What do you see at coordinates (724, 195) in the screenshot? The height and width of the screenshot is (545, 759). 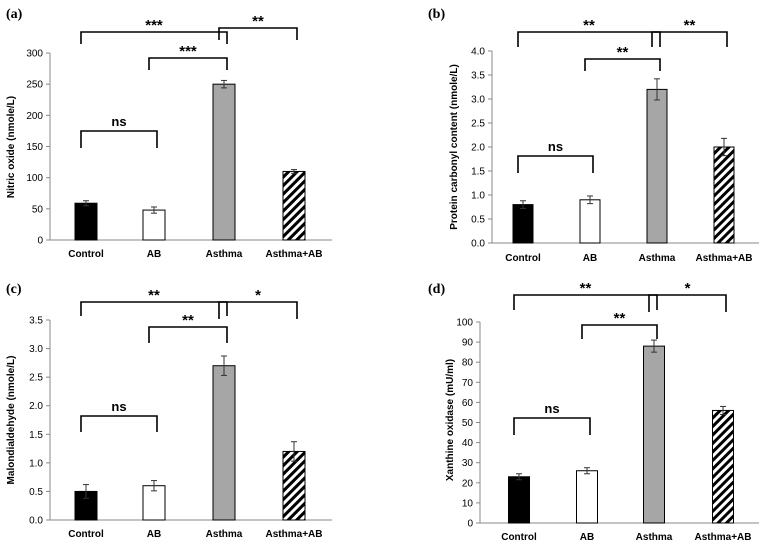 I see `panel-b-bar-asthma-ab` at bounding box center [724, 195].